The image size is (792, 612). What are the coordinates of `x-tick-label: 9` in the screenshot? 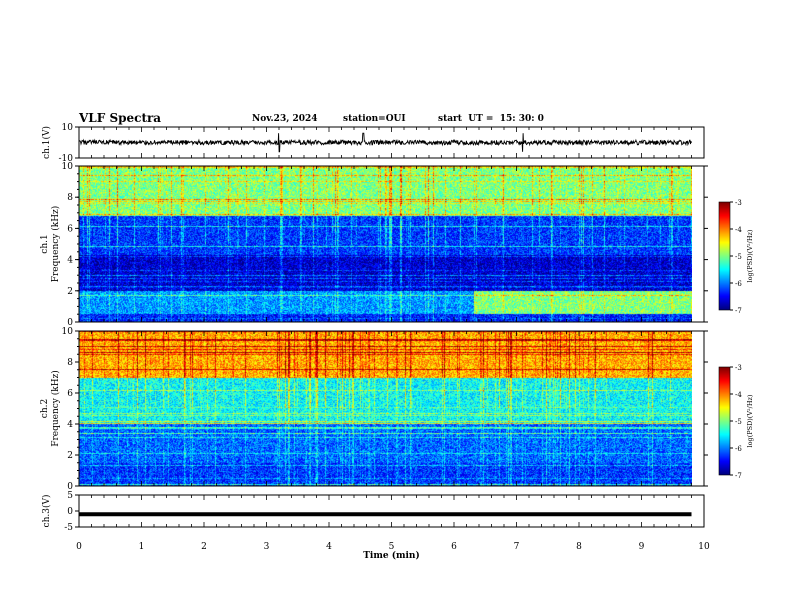 It's located at (642, 547).